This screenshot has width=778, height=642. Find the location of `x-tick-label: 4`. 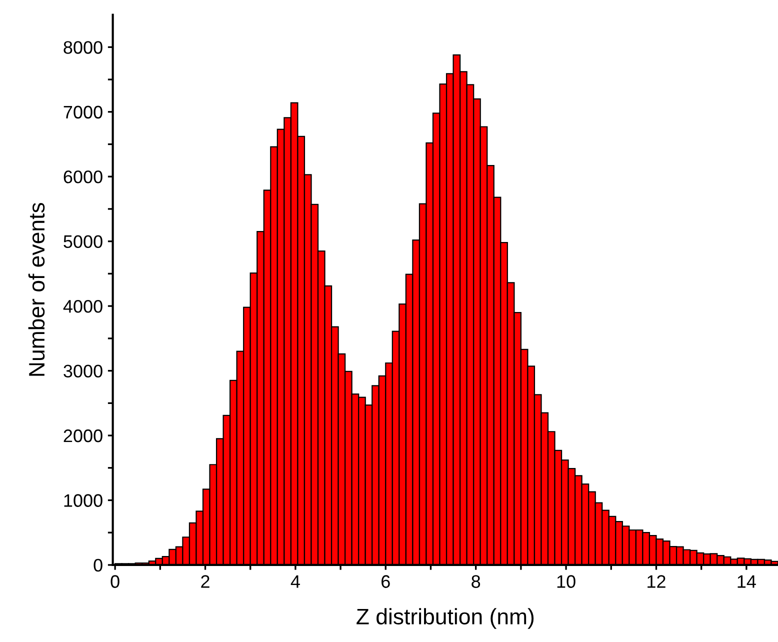

x-tick-label: 4 is located at coordinates (295, 581).